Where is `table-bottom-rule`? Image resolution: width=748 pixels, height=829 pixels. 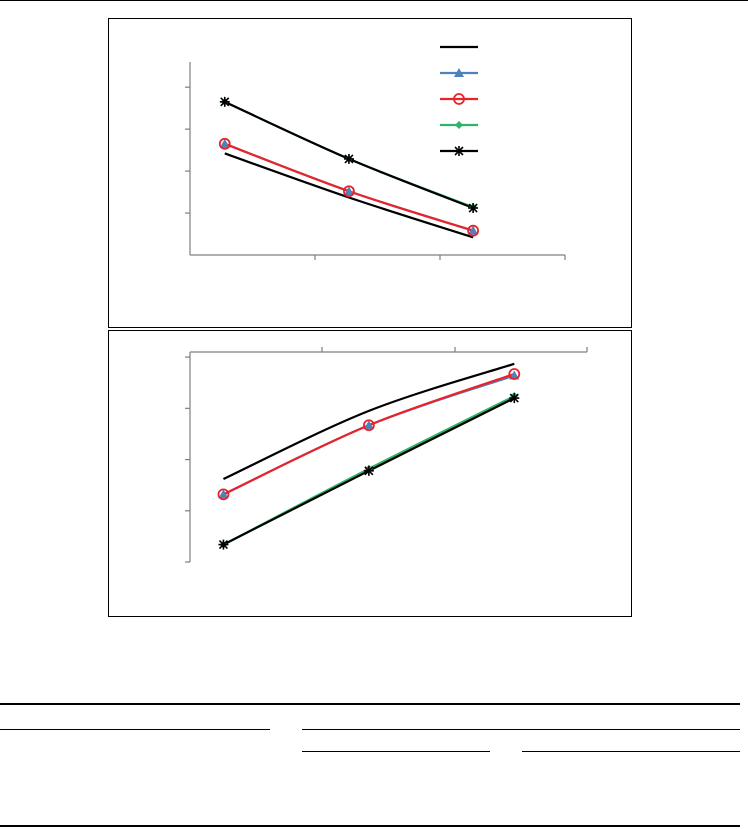
table-bottom-rule is located at coordinates (370, 826).